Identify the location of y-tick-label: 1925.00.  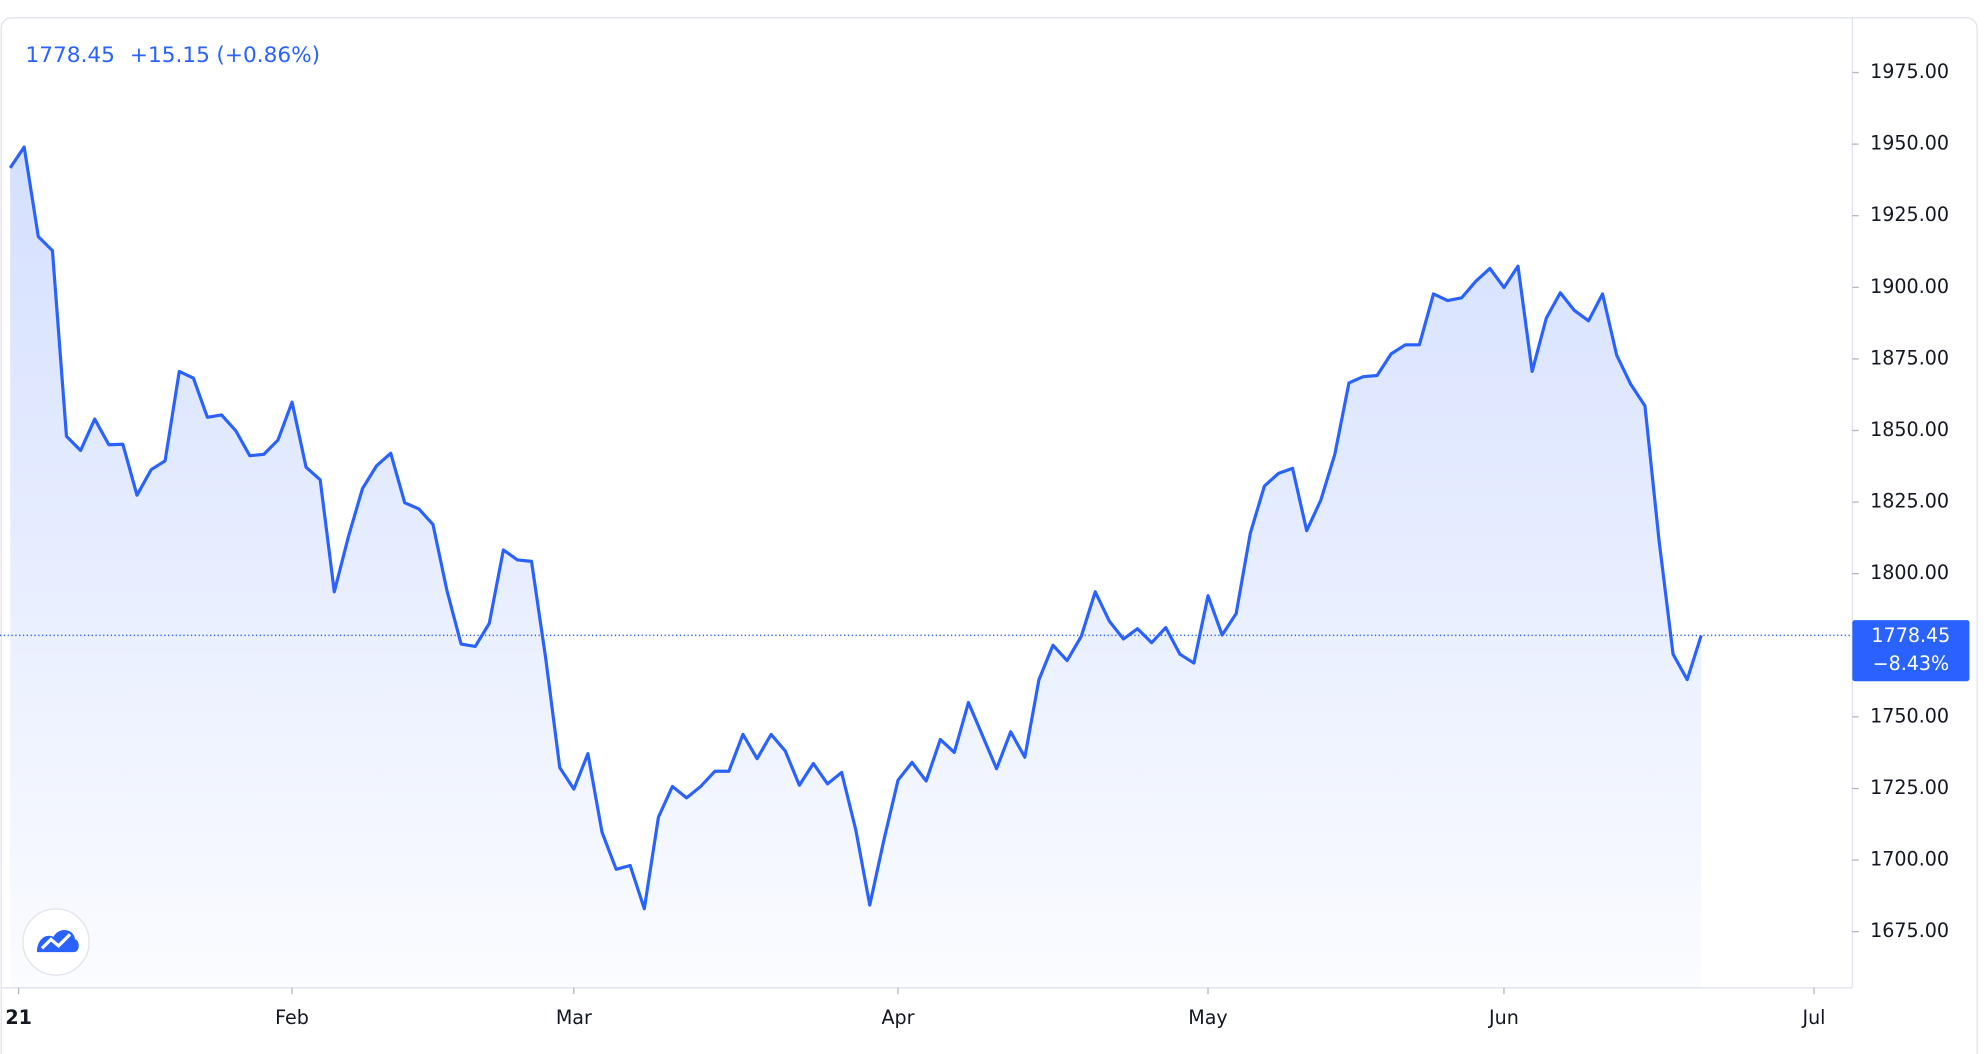
(1909, 214).